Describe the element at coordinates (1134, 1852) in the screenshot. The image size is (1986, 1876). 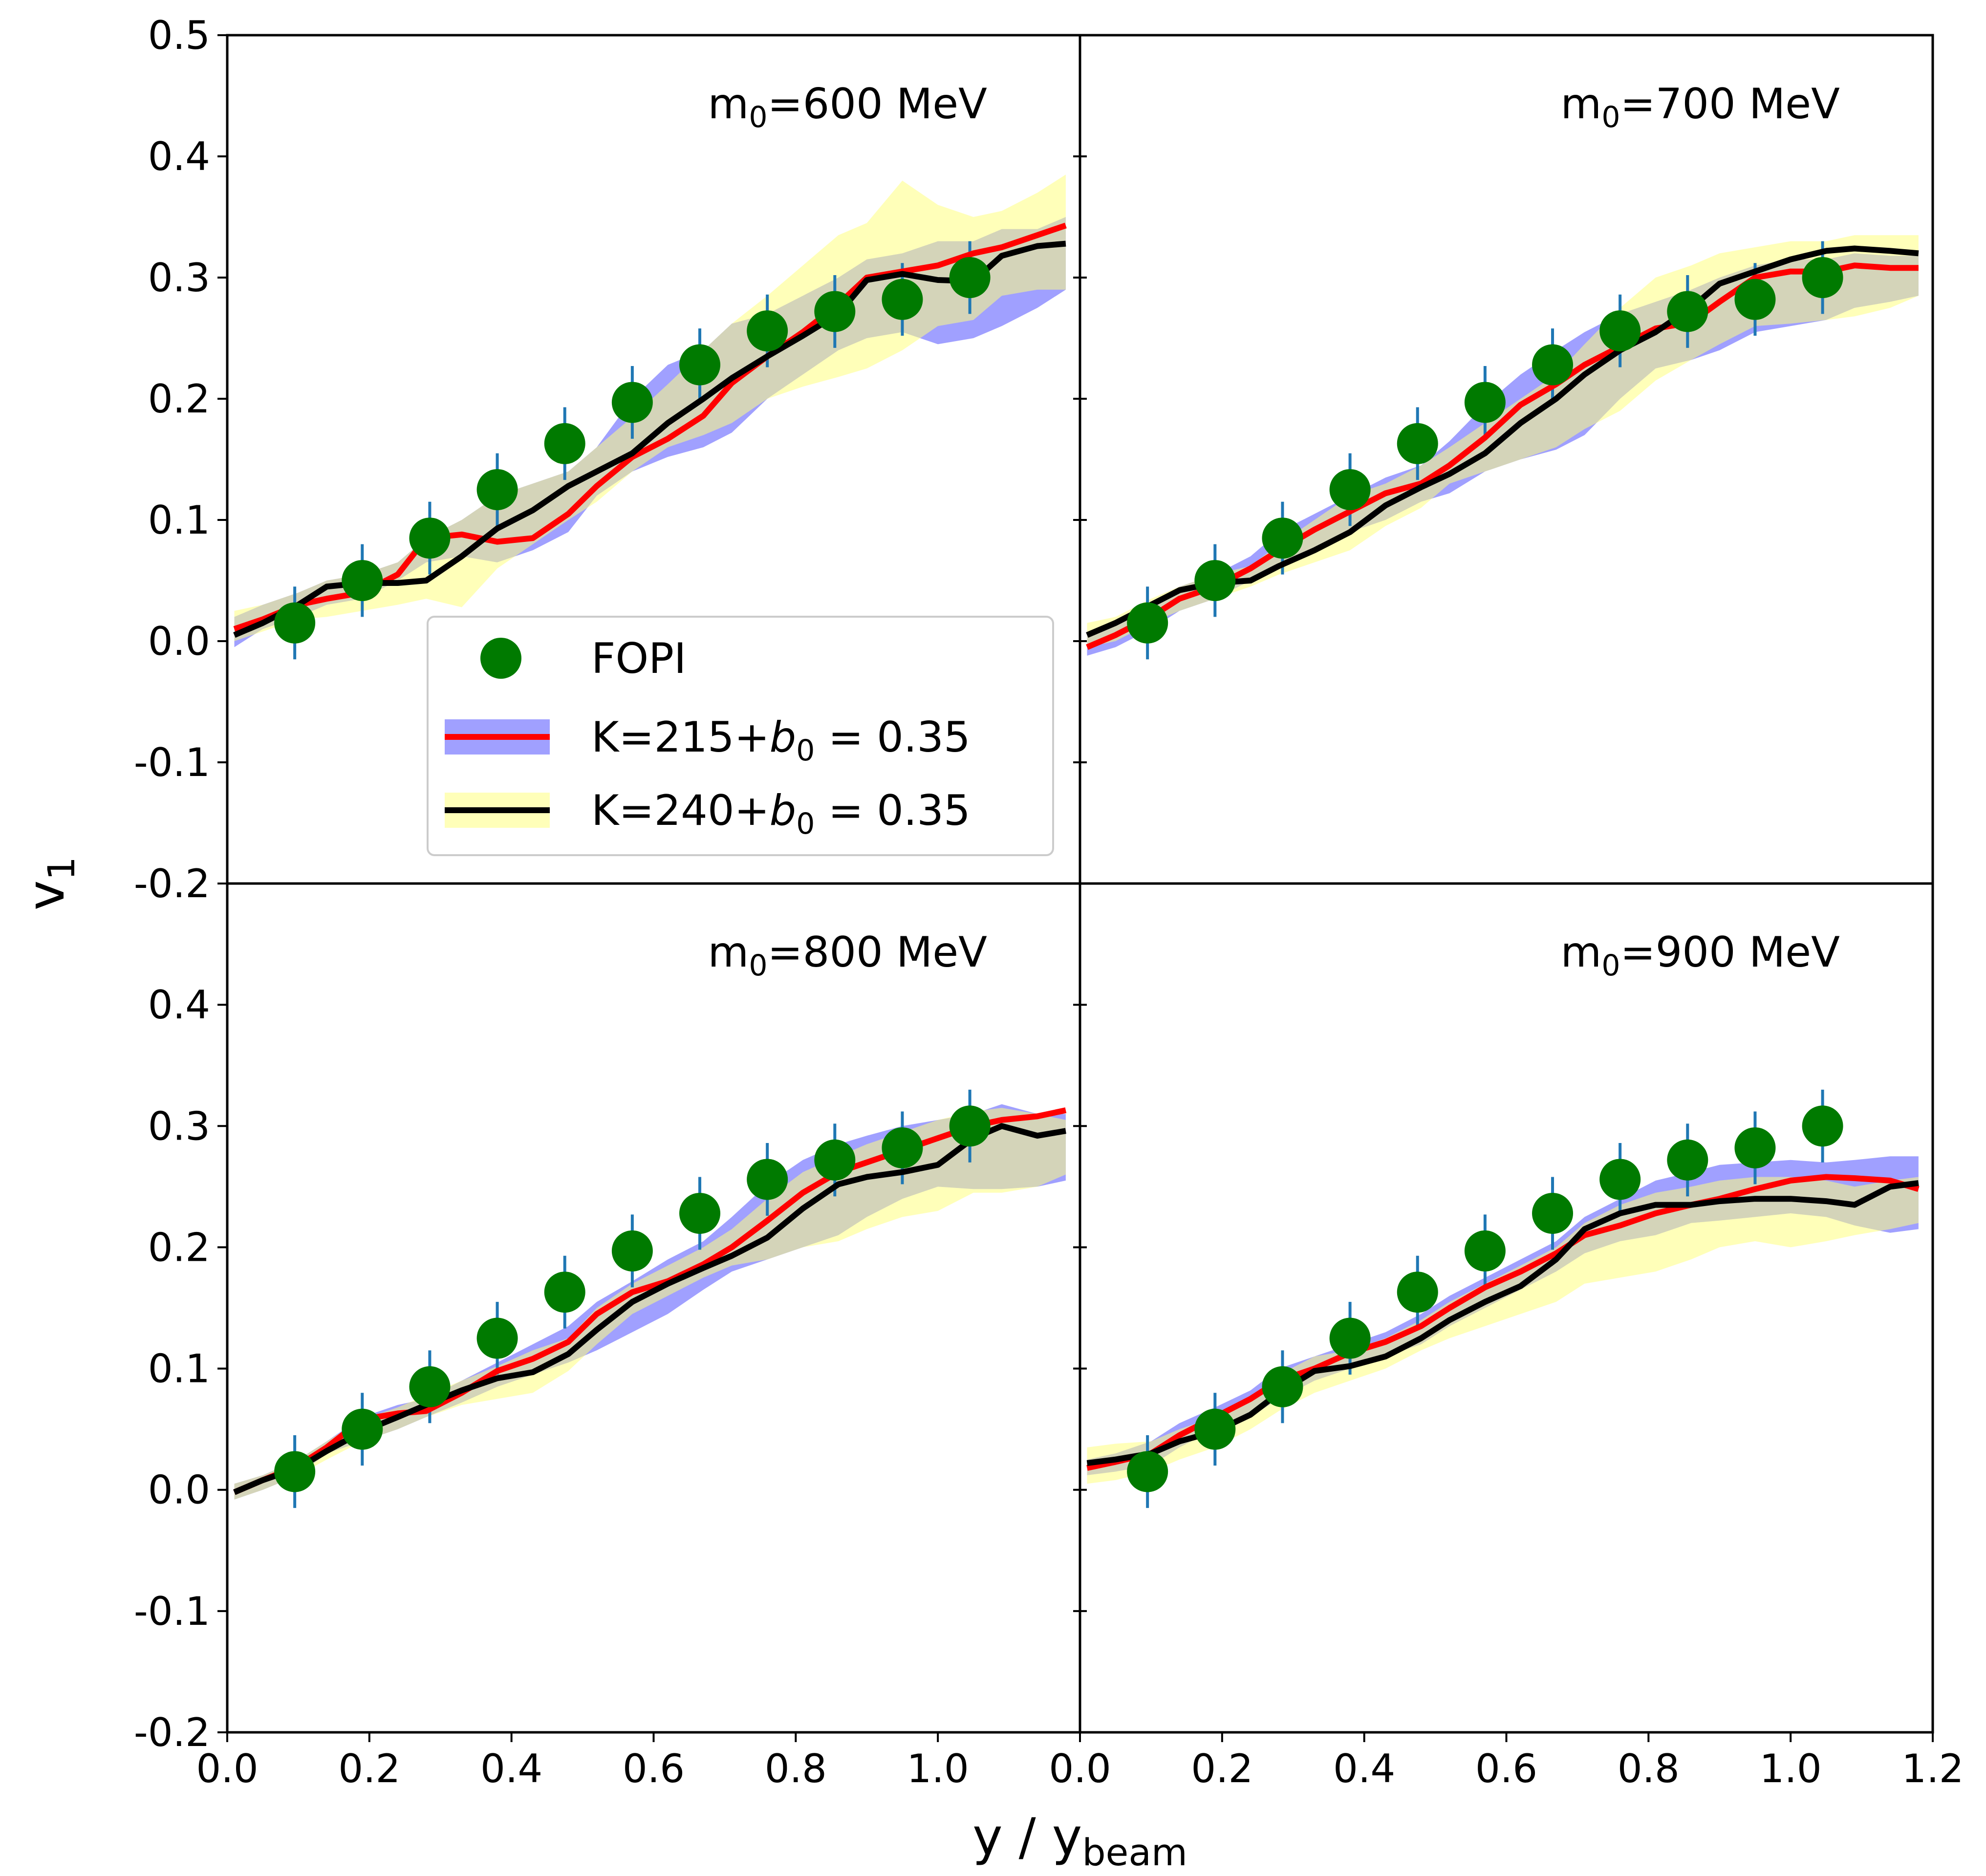
I see `x-axis-label-sub: beam` at that location.